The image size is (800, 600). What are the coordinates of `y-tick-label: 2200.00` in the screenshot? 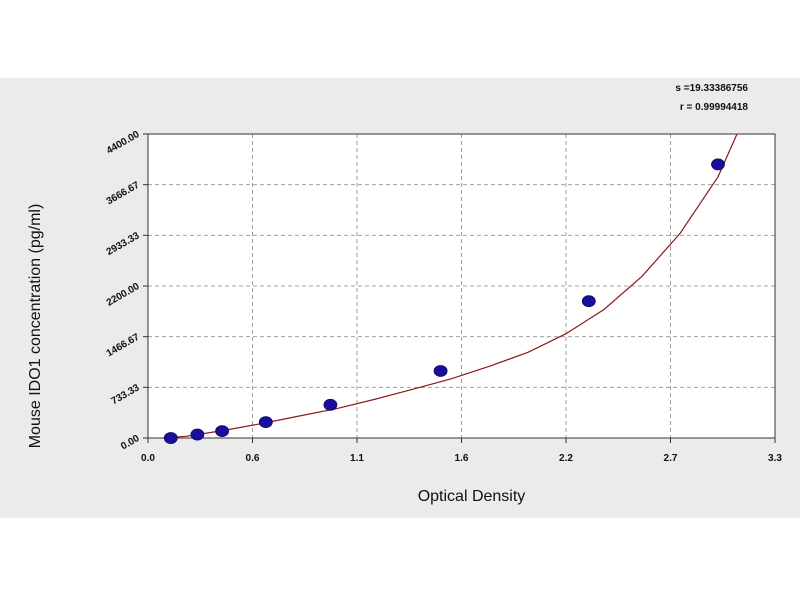 It's located at (123, 295).